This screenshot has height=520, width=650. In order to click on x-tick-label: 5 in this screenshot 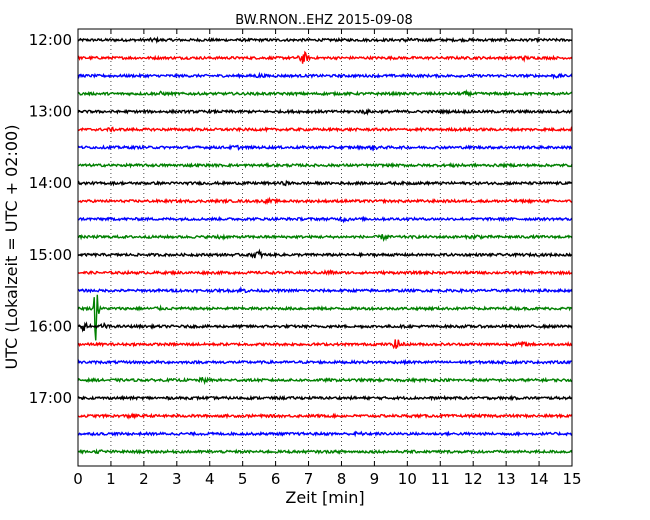, I will do `click(243, 479)`.